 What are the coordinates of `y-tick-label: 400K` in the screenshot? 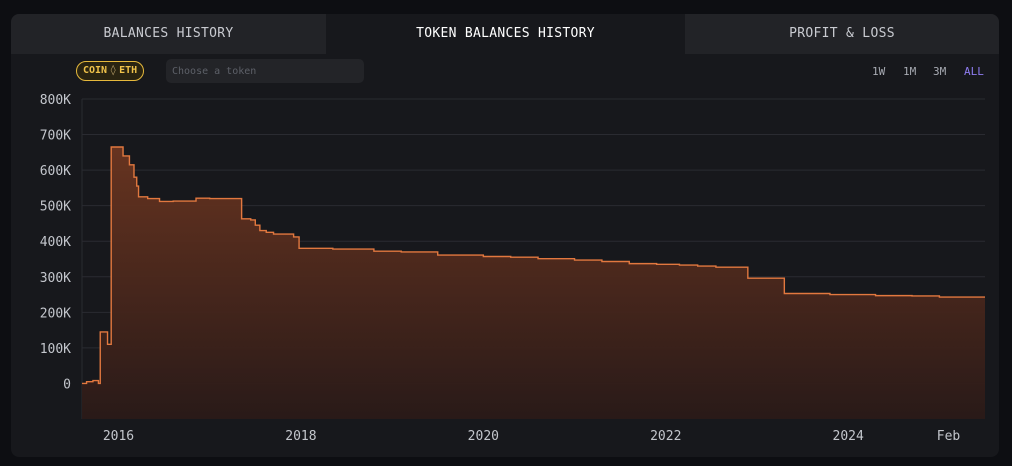 It's located at (55, 242).